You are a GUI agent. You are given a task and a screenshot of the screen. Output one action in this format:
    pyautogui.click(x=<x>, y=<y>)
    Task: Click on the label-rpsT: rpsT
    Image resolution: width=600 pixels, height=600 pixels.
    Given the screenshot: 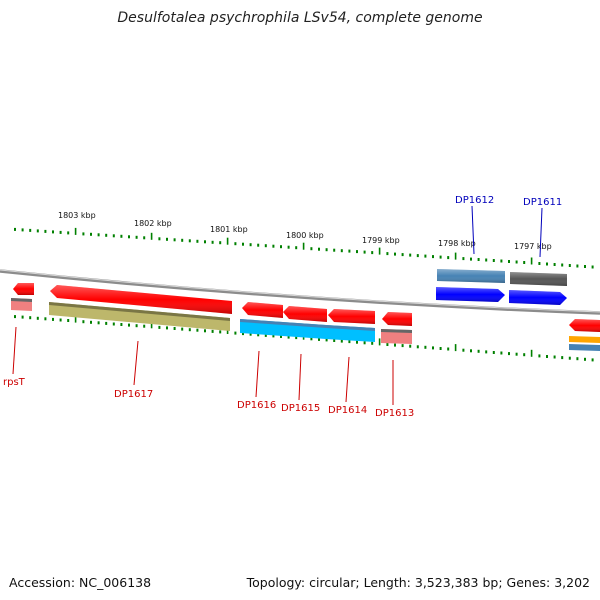 What is the action you would take?
    pyautogui.click(x=14, y=382)
    